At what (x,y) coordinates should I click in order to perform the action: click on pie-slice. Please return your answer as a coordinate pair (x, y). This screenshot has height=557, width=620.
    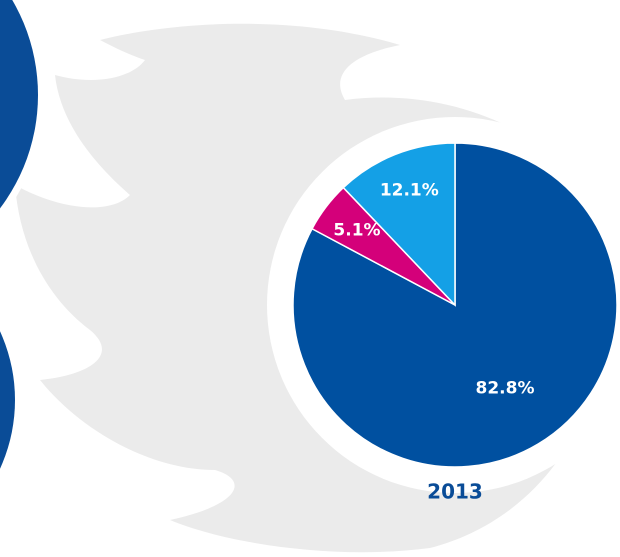
    Looking at the image, I should click on (399, 224).